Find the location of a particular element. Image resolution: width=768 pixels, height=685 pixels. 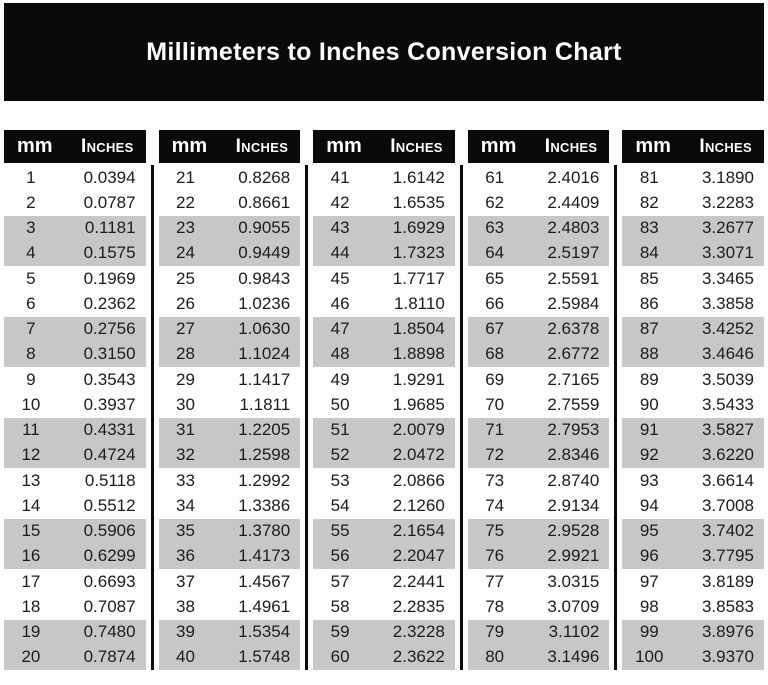

table-row: 44 1.7323 is located at coordinates (384, 253).